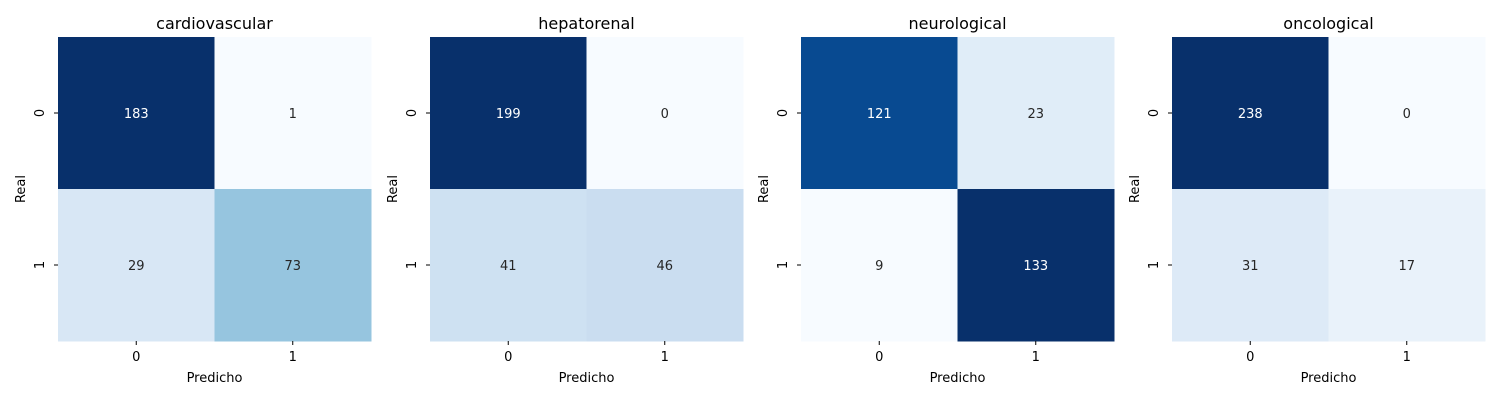 The height and width of the screenshot is (400, 1500). I want to click on cell-value-label: 29, so click(136, 266).